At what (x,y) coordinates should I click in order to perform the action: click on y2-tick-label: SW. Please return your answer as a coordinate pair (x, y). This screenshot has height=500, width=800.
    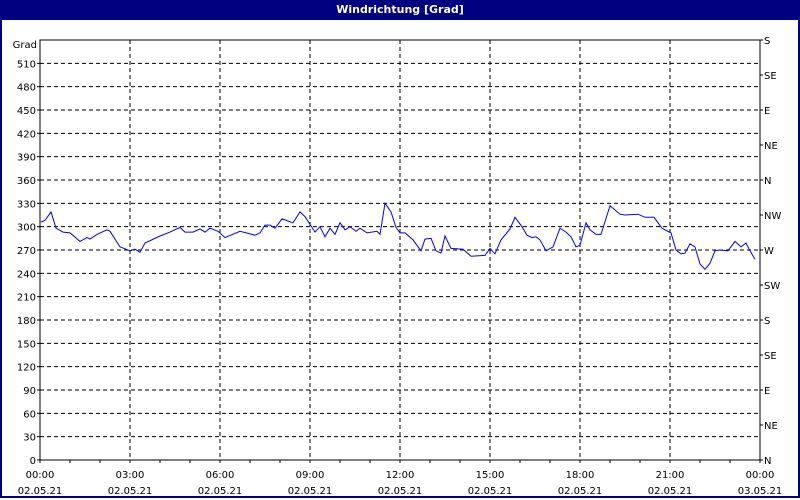
    Looking at the image, I should click on (772, 286).